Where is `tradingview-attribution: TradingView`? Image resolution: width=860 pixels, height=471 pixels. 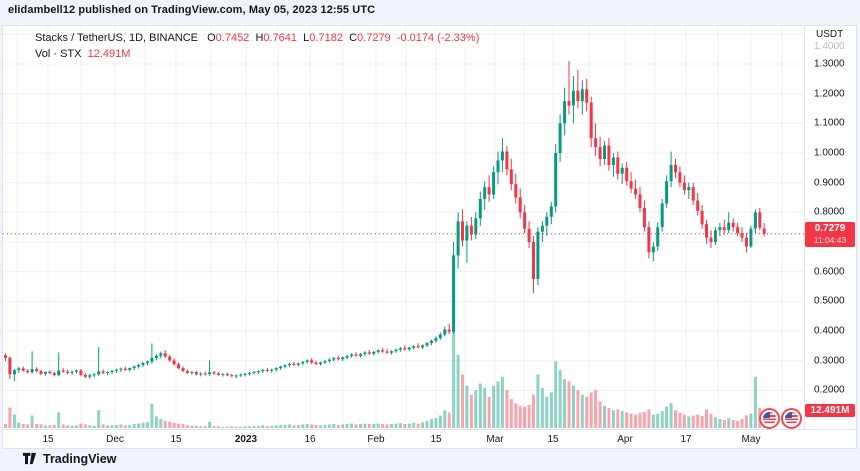
tradingview-attribution: TradingView is located at coordinates (69, 458).